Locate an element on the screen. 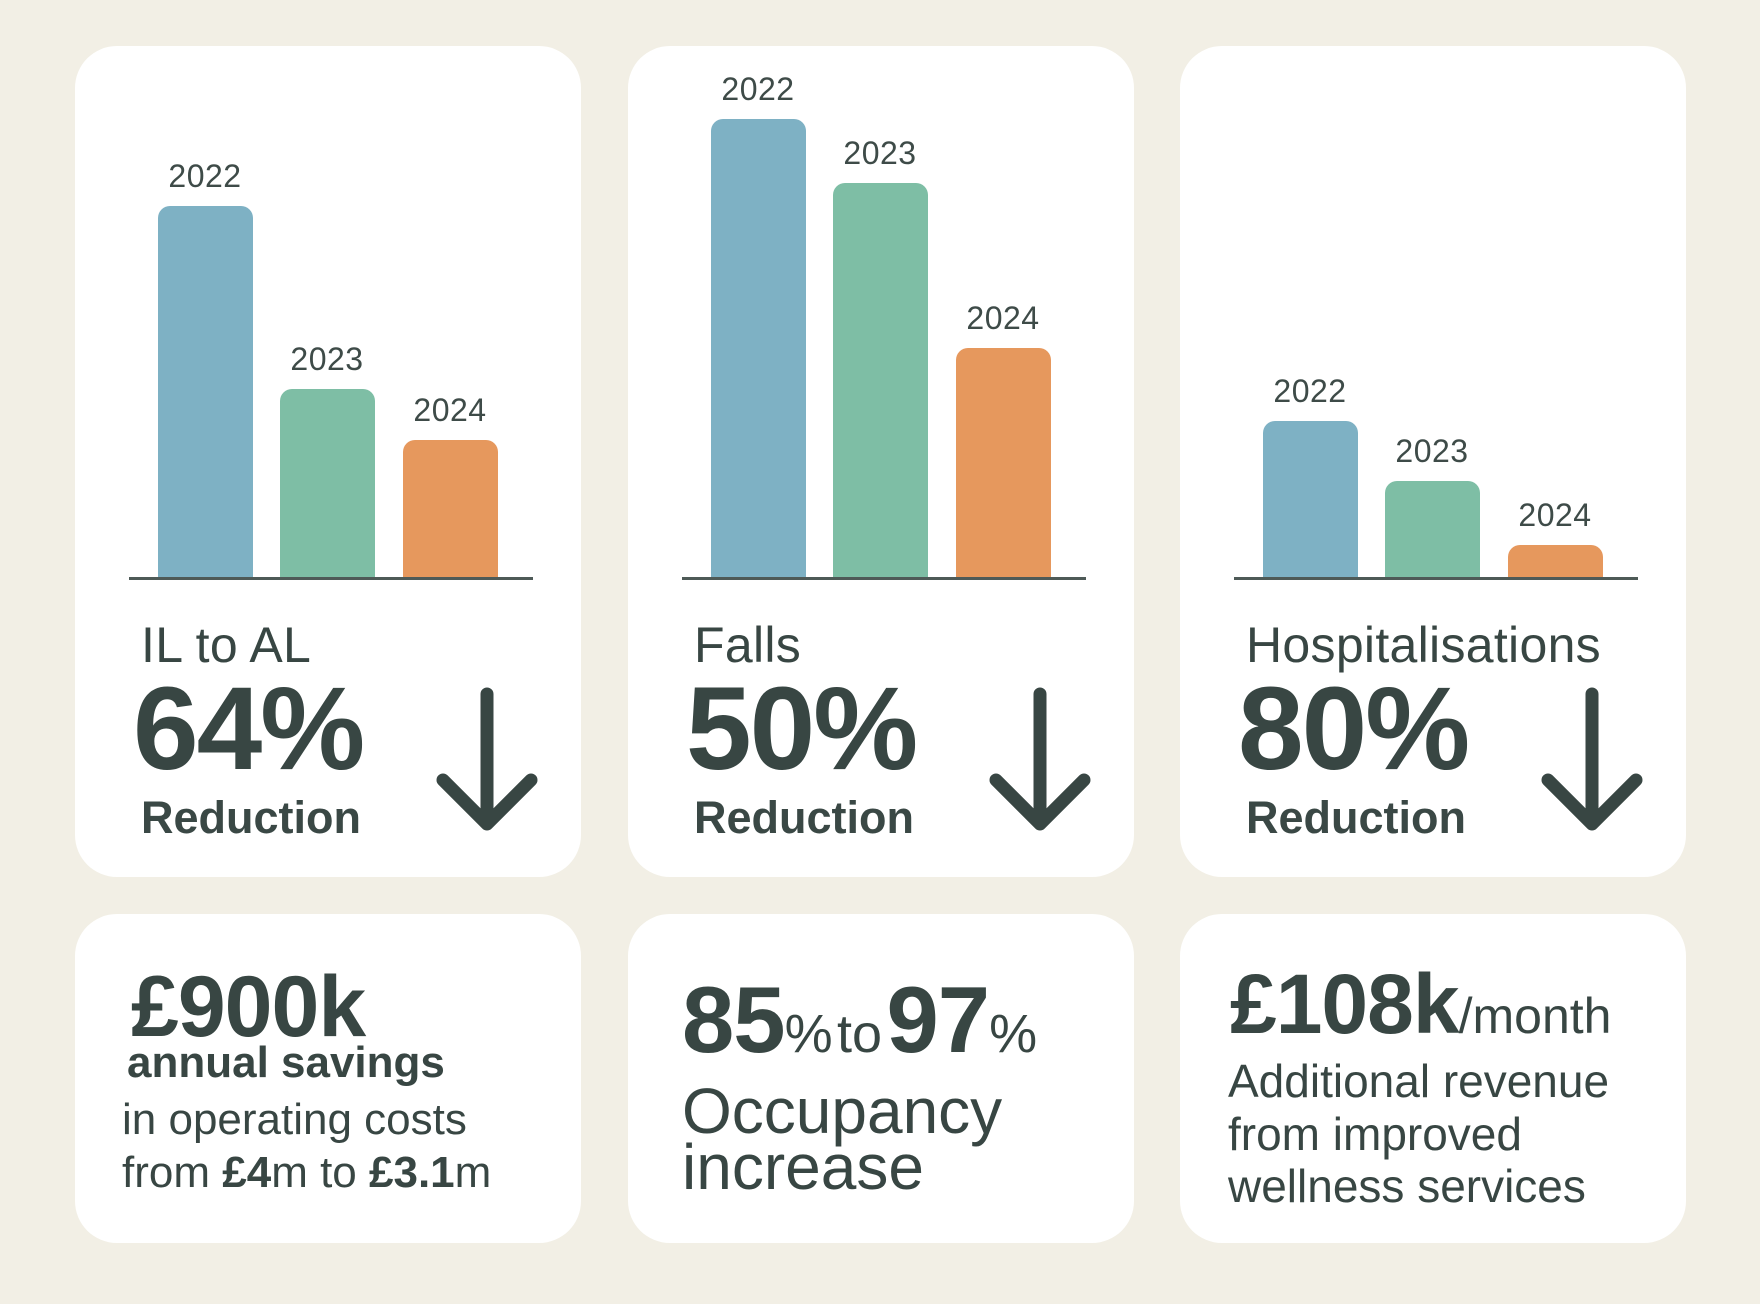 The image size is (1760, 1304). il-to-al-chart: 2022 2023 2024 is located at coordinates (331, 313).